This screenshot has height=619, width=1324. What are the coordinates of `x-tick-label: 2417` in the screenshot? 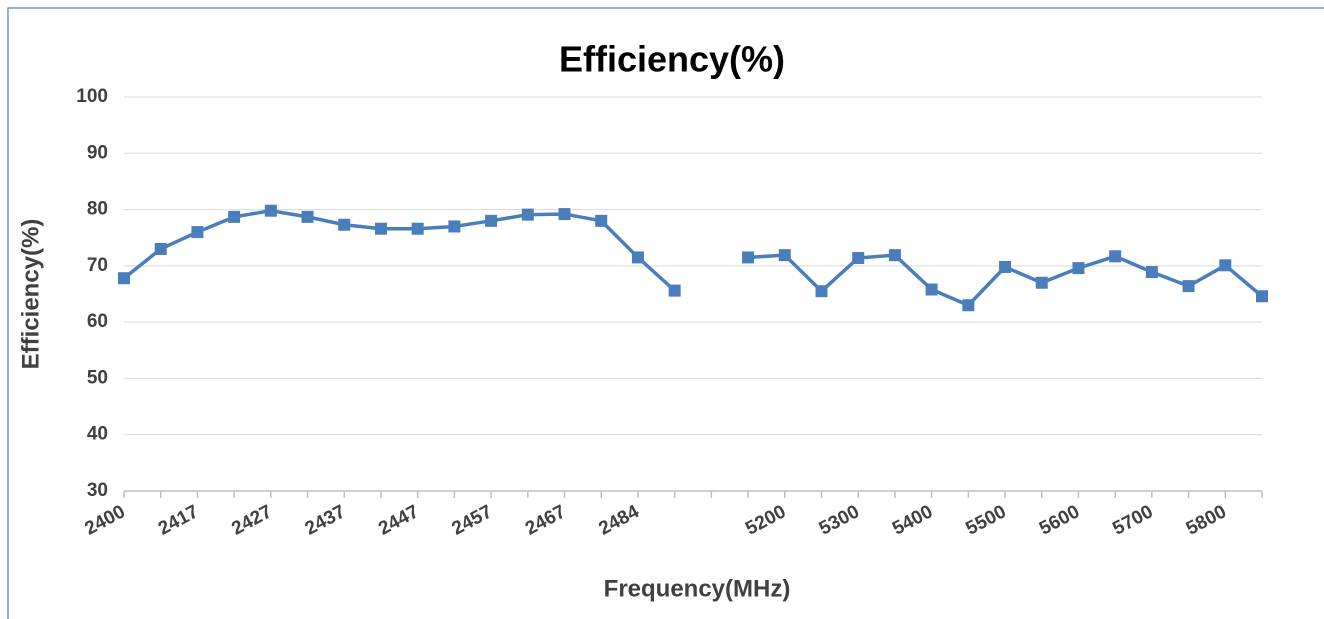 It's located at (178, 520).